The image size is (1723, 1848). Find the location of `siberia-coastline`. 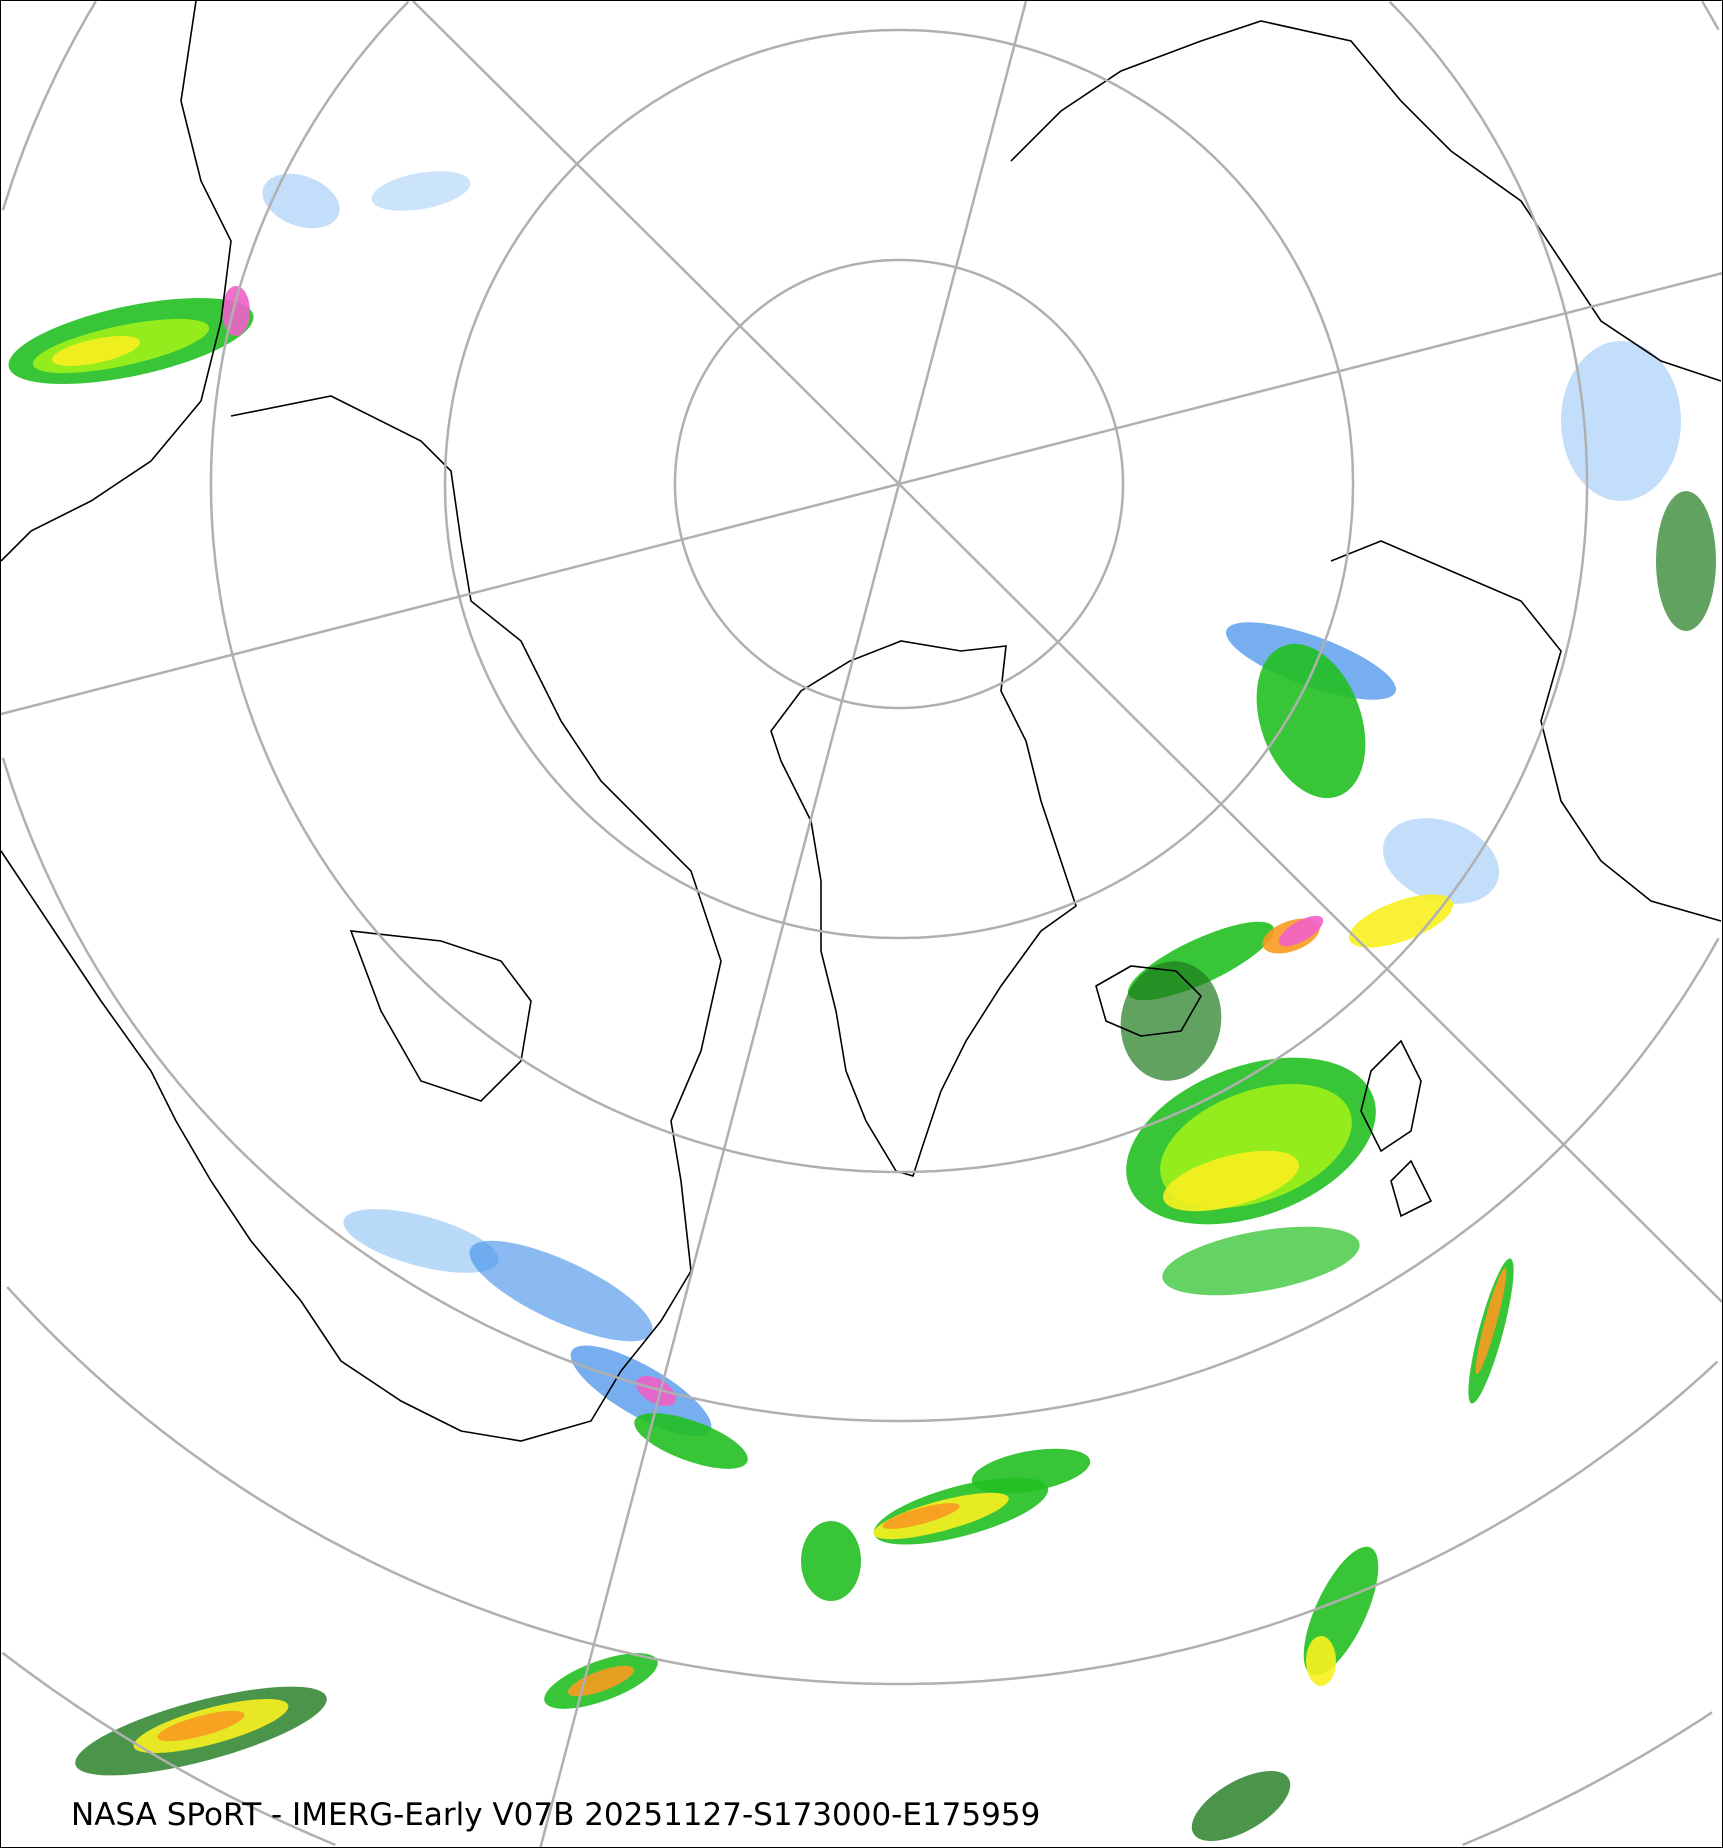

siberia-coastline is located at coordinates (1366, 201).